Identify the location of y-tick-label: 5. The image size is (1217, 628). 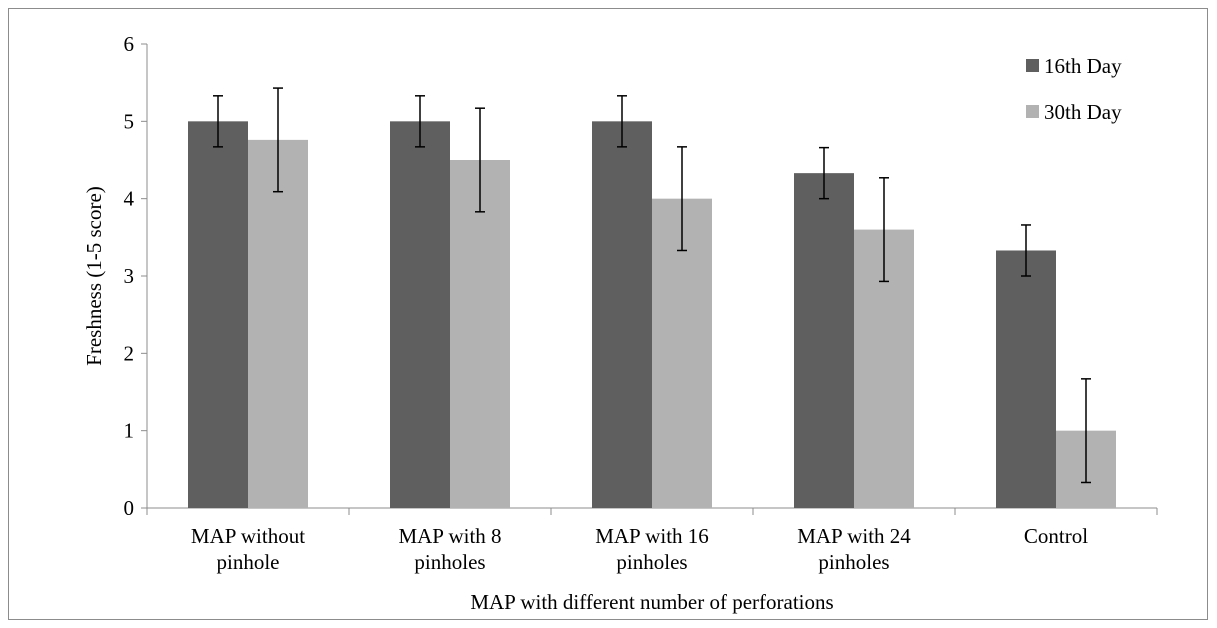
(129, 121).